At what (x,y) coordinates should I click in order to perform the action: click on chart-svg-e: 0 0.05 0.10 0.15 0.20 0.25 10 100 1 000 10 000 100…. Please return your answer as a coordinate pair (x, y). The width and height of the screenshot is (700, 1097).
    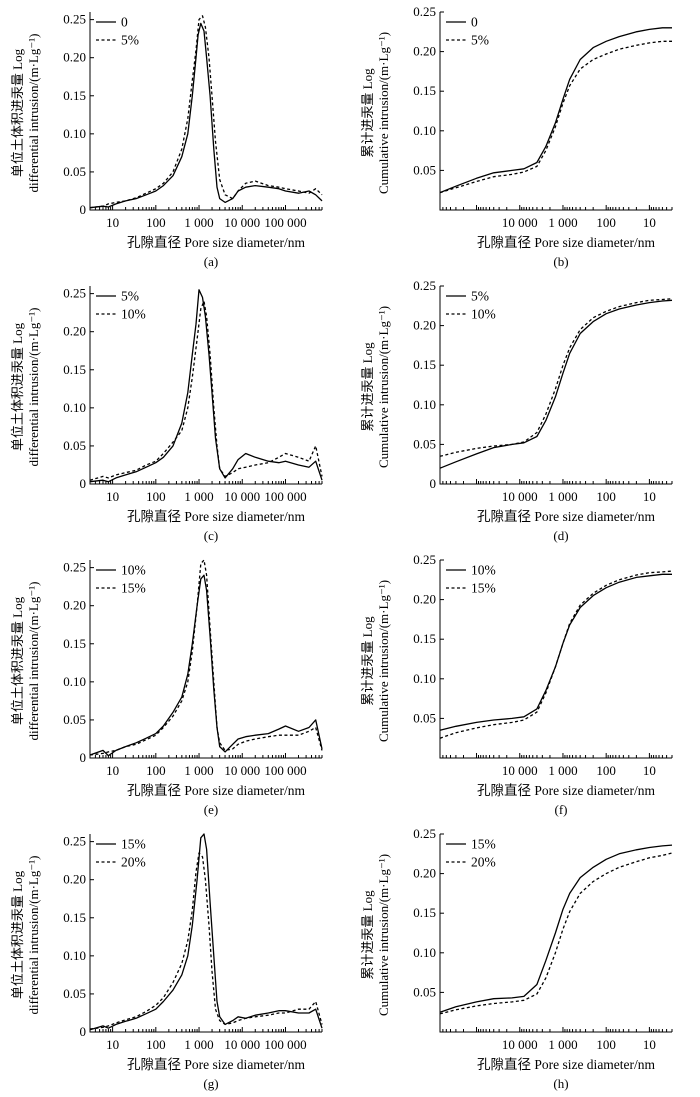
    Looking at the image, I should click on (166, 688).